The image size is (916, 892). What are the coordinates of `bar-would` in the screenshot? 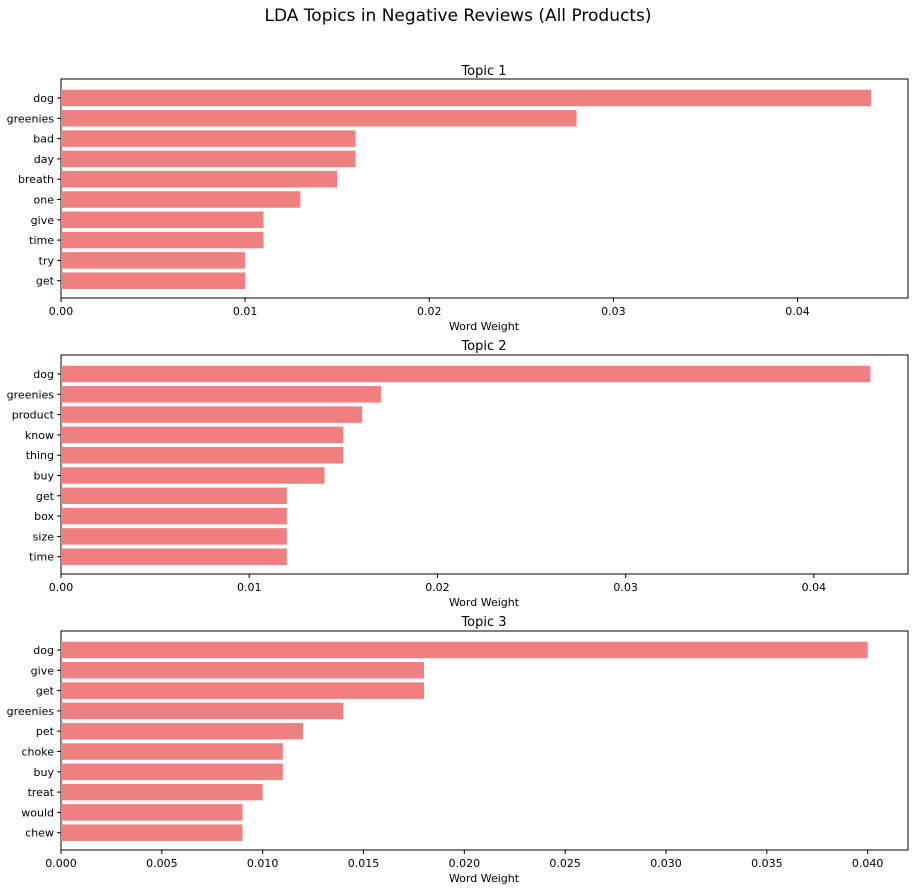 It's located at (152, 812).